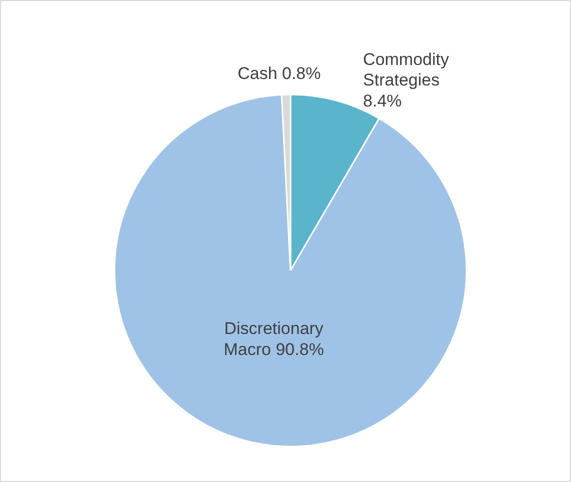  I want to click on slice-label: Discretionary Macro 90.8%, so click(274, 338).